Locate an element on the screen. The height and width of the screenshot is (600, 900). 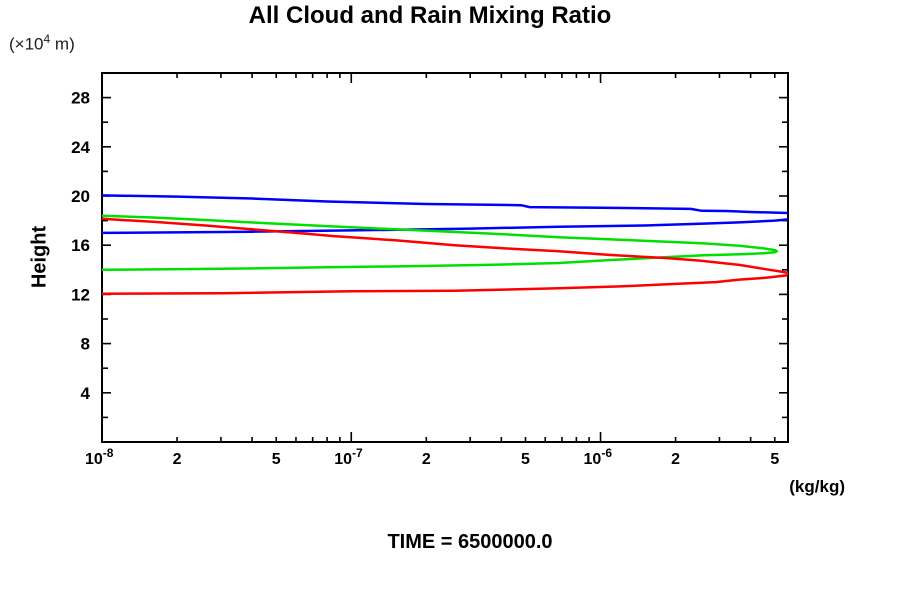
y-unit-prefix: (×10 is located at coordinates (26, 44).